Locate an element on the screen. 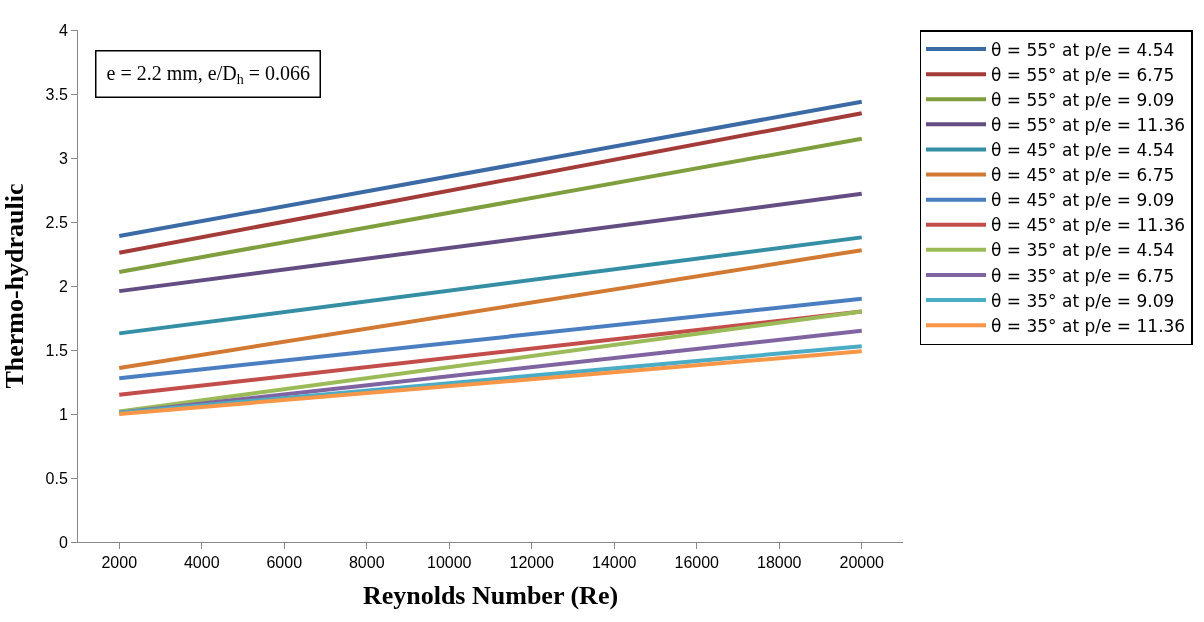 The width and height of the screenshot is (1204, 622). legend-label: θ = 55° at p/e = 4.54 is located at coordinates (1083, 49).